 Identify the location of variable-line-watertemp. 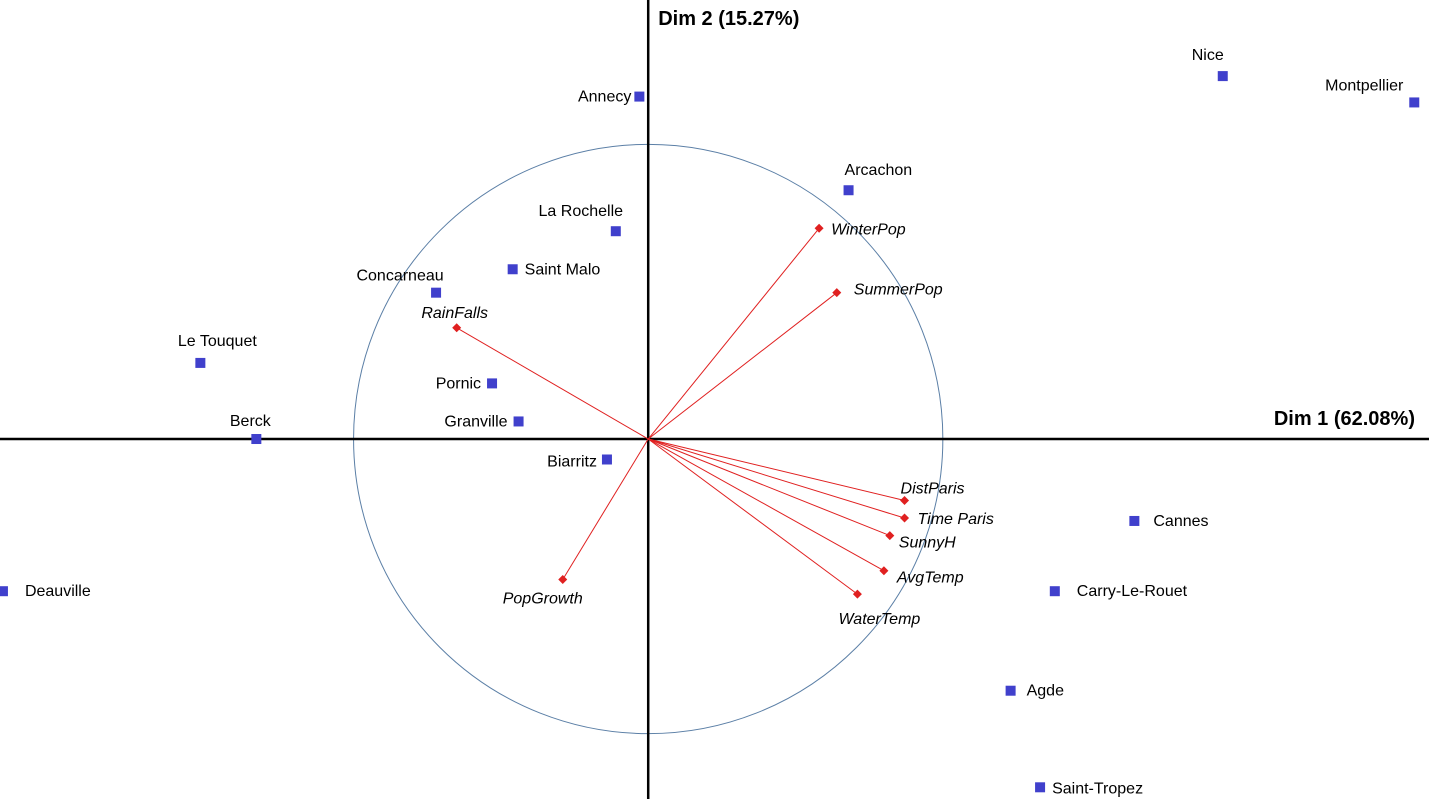
(752, 516).